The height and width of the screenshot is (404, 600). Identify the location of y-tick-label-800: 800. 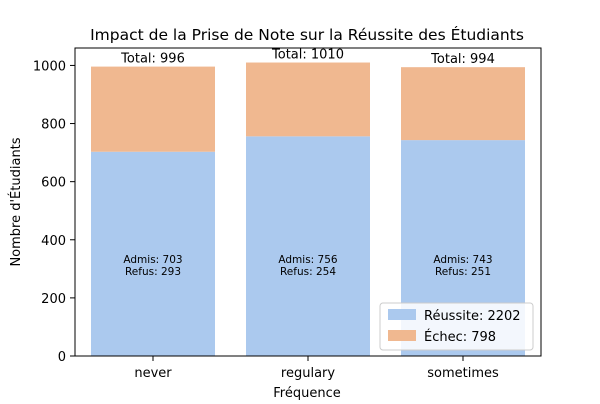
(53, 125).